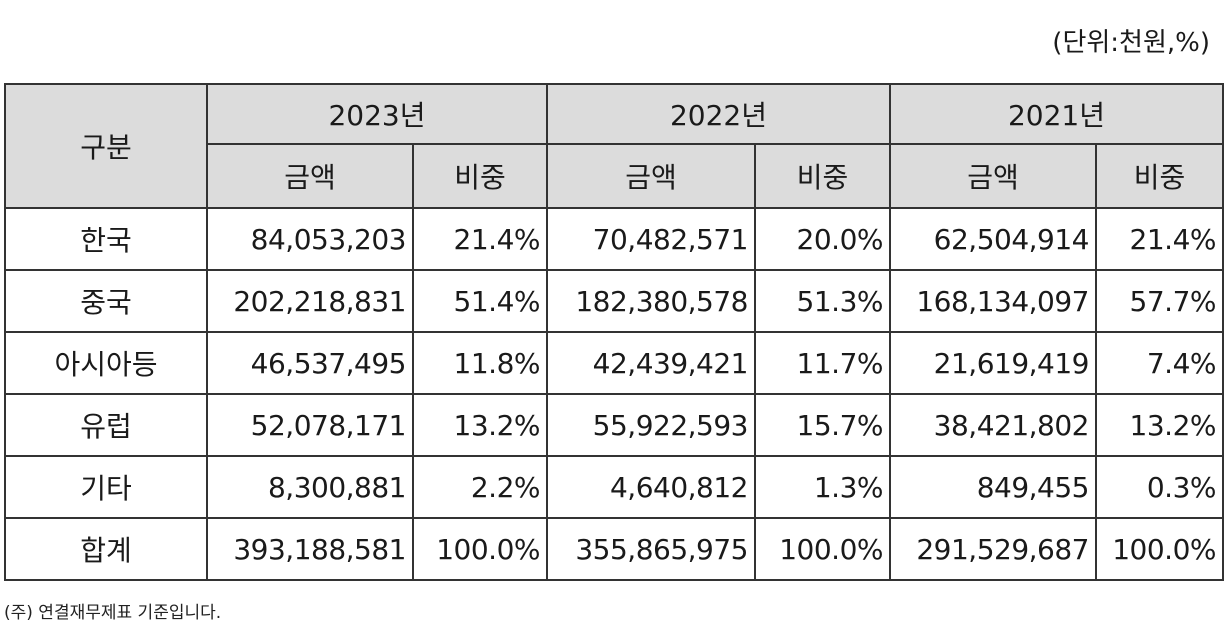  What do you see at coordinates (480, 487) in the screenshot?
I see `ratio-cell: 2.2%` at bounding box center [480, 487].